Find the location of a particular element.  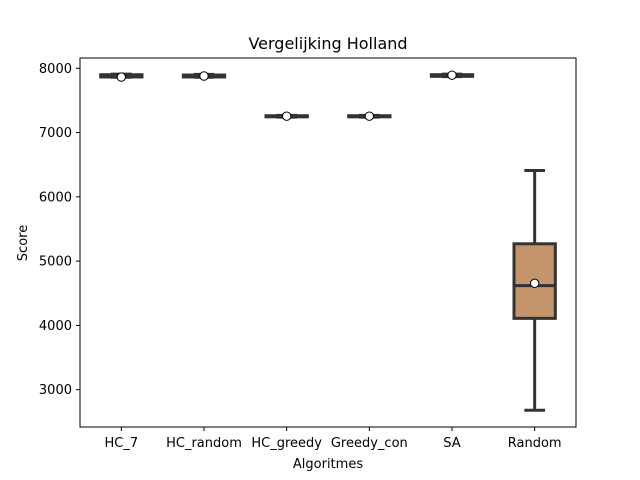

box-greedy-con is located at coordinates (369, 116).